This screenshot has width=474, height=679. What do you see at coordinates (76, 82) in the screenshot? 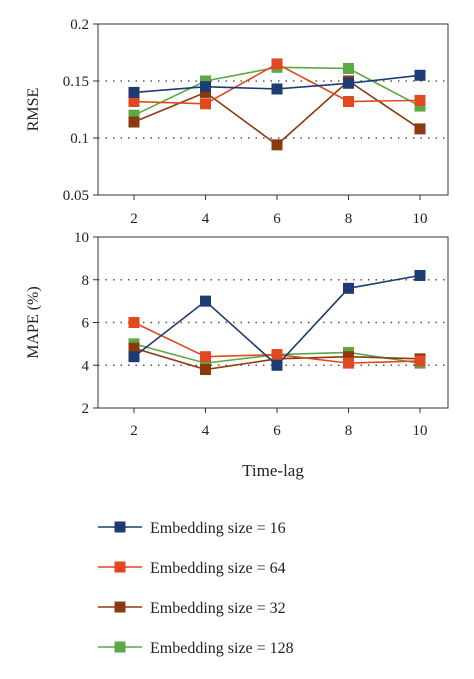
I see `y-tick-label: 0.15` at bounding box center [76, 82].